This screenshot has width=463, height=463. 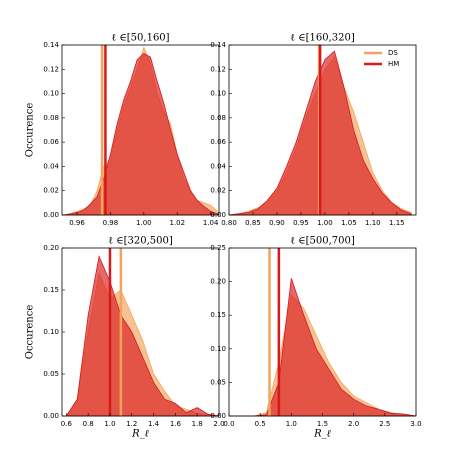 I want to click on x-tick-label: 0.80, so click(x=229, y=223).